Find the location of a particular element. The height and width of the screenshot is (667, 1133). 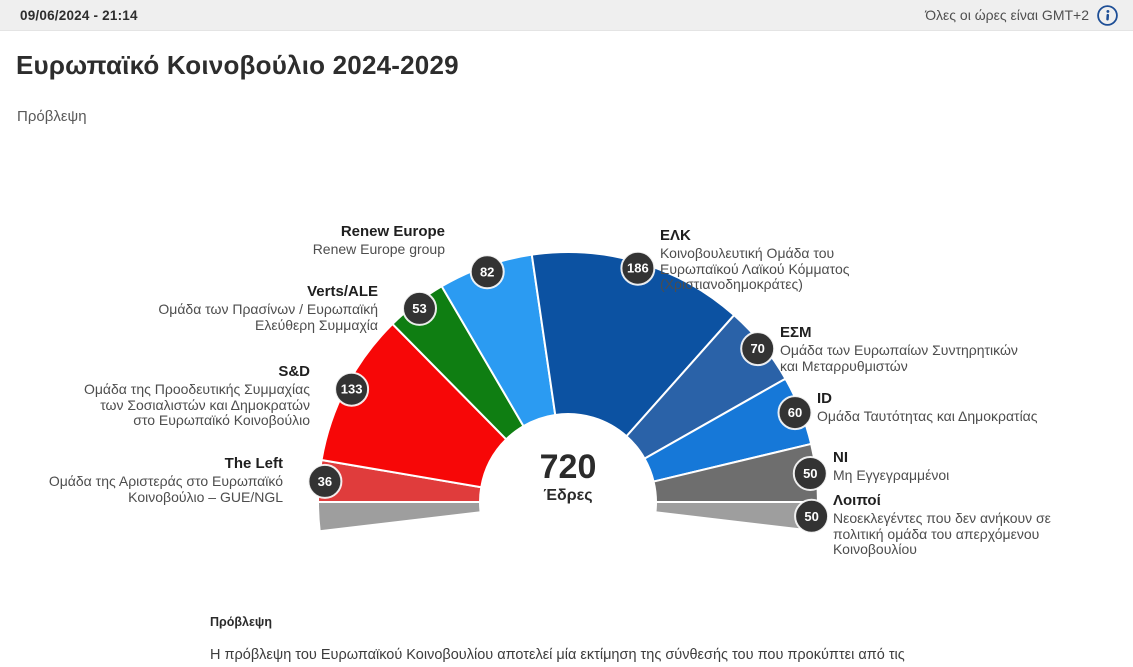

segment-others-left is located at coordinates (399, 517).